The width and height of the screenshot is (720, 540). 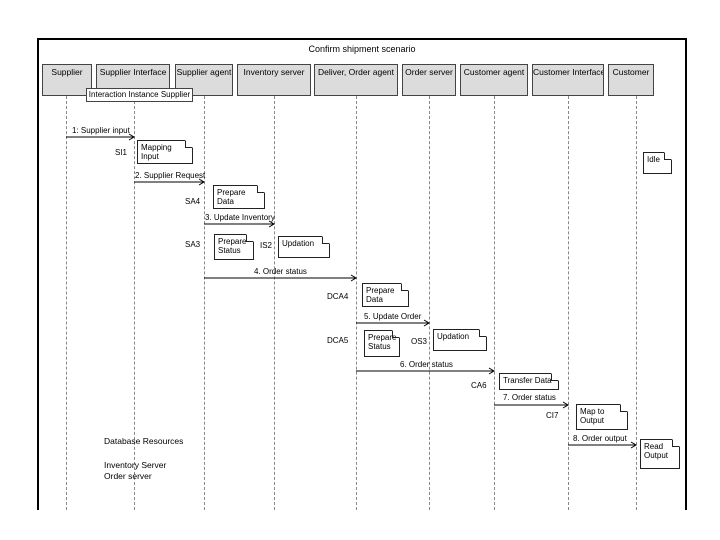 What do you see at coordinates (274, 80) in the screenshot?
I see `lane-inventory-server: Inventory server` at bounding box center [274, 80].